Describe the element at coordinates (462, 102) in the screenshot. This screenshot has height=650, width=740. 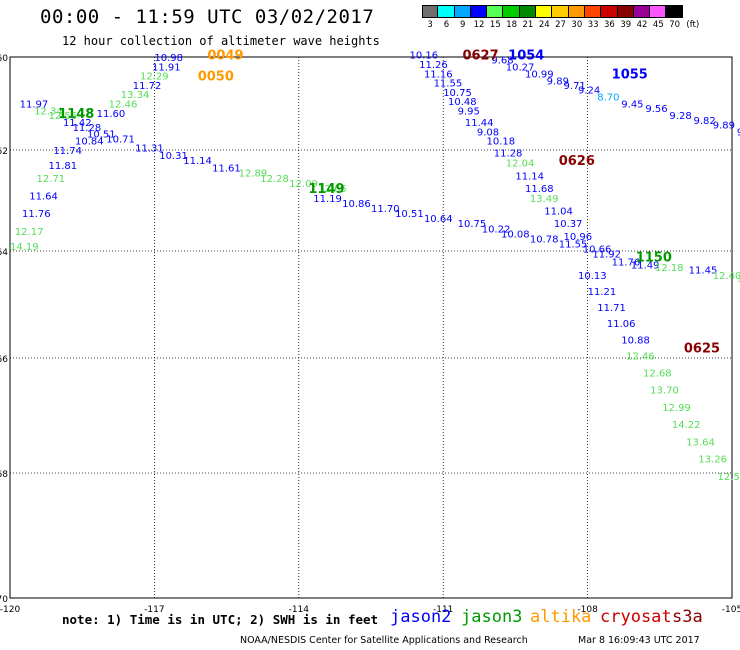
I see `swh-value: 10.48` at that location.